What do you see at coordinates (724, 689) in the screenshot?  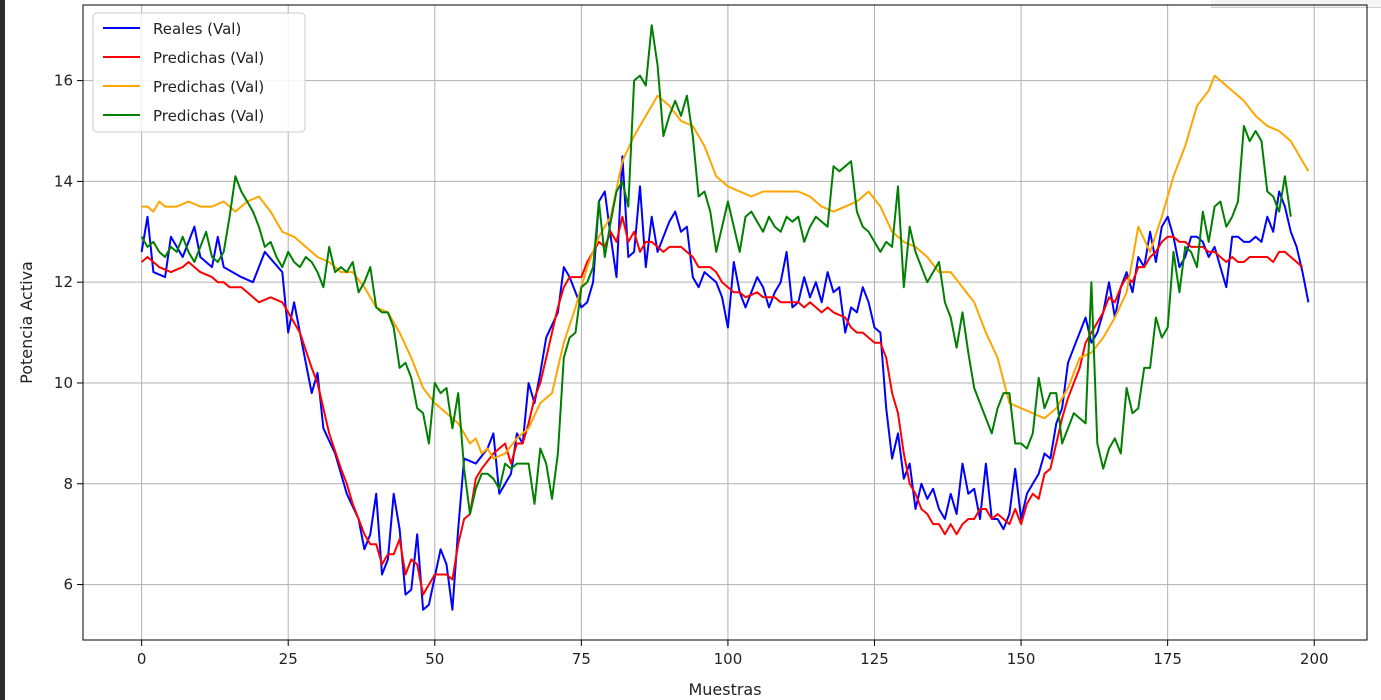 I see `x-axis-label: Muestras` at bounding box center [724, 689].